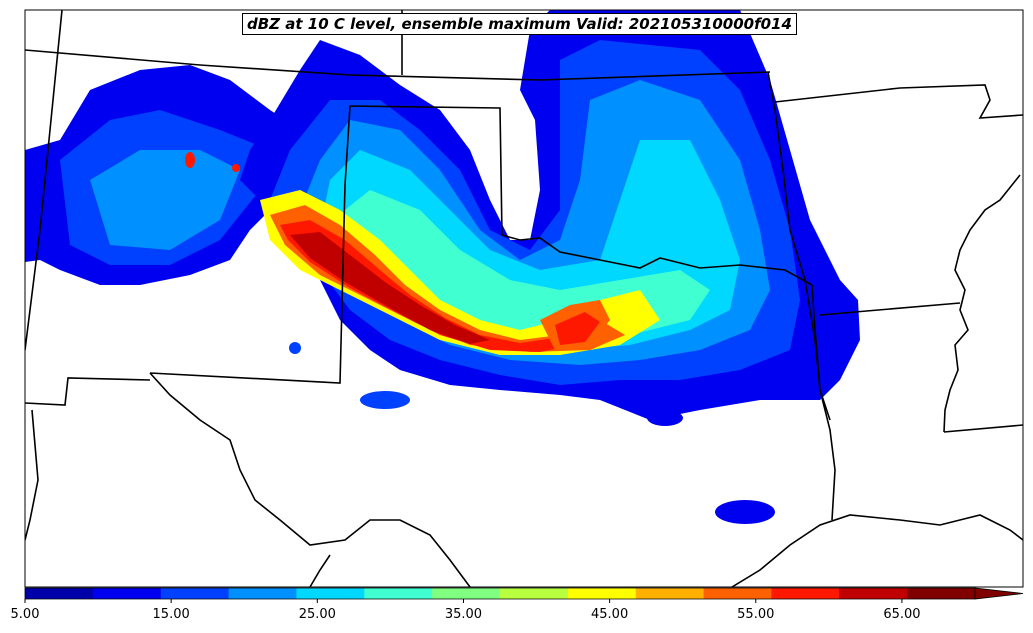 The image size is (1033, 633). I want to click on boundary-tx-mexico, so click(310, 479).